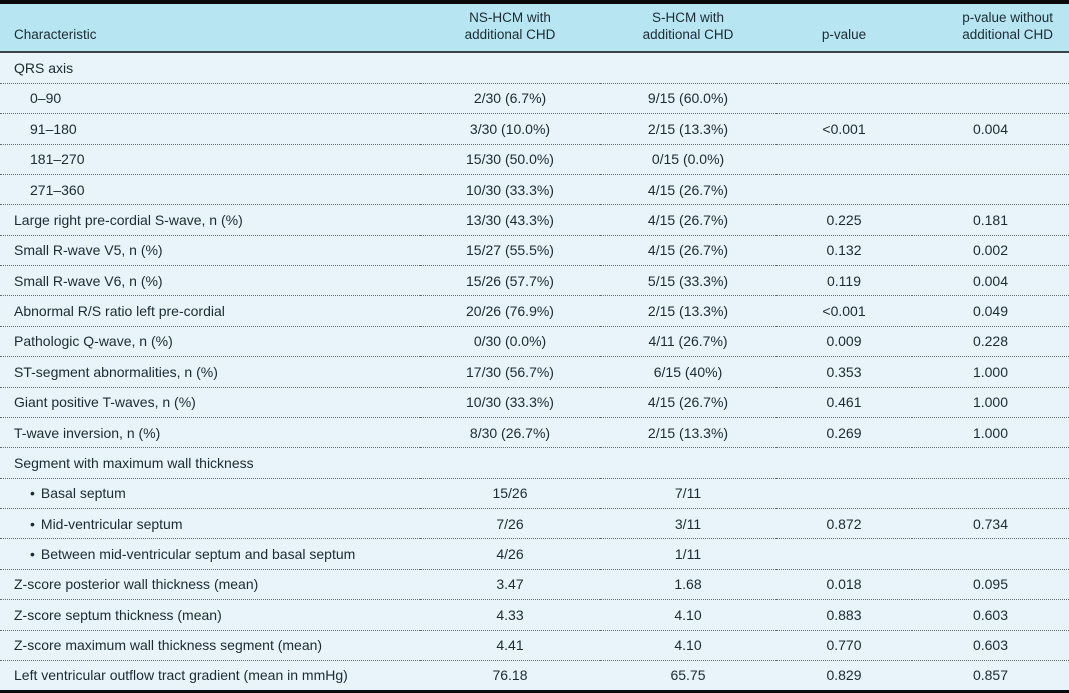  I want to click on table-row: 271–360 10/30 (33.3%) 4/15 (26.7%), so click(534, 189).